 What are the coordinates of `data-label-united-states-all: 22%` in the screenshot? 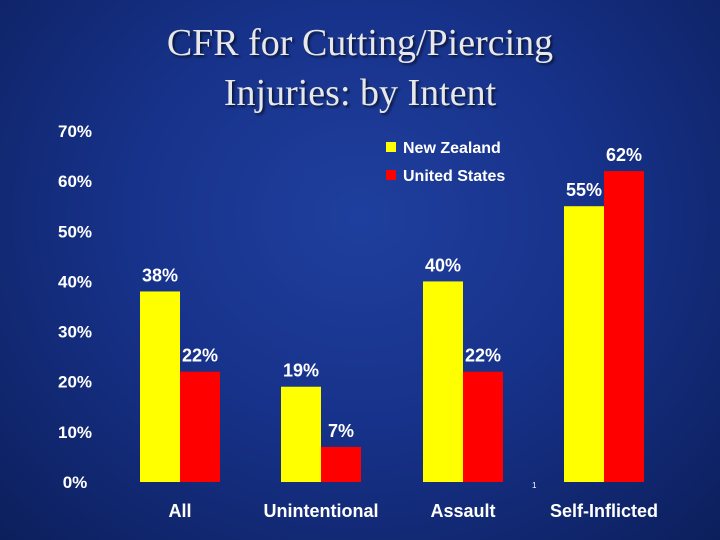 It's located at (200, 356).